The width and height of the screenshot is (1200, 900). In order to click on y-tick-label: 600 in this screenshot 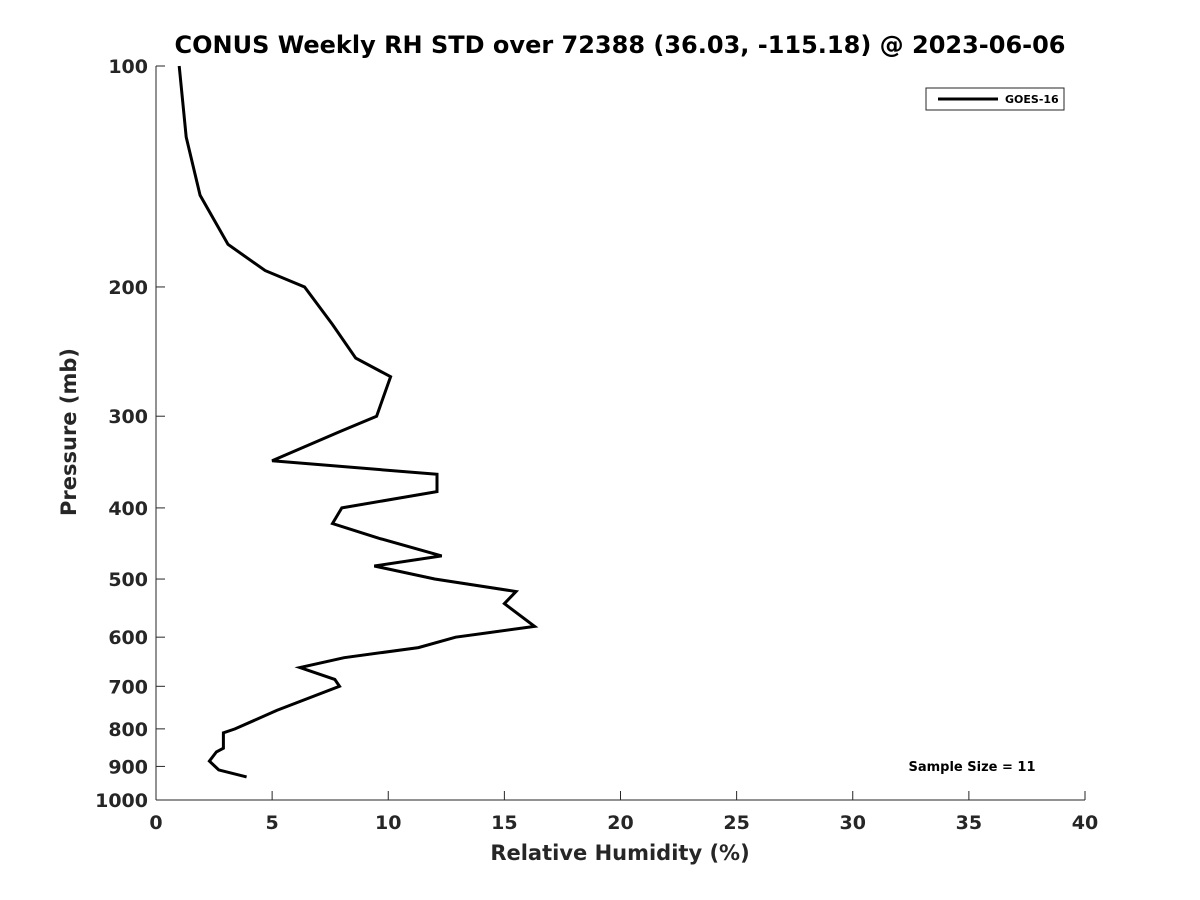, I will do `click(128, 638)`.